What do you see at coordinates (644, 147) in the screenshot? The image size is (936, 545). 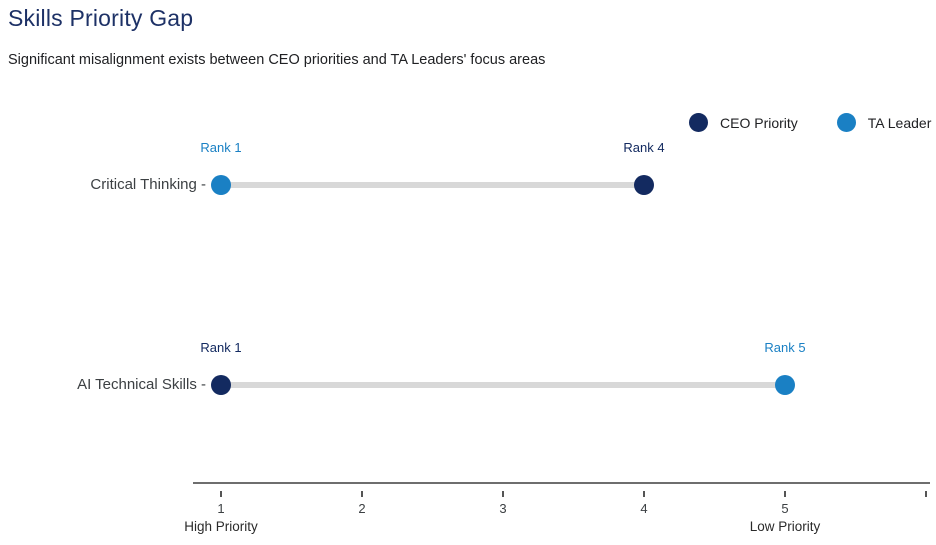 I see `rank-annotation: Rank 4` at bounding box center [644, 147].